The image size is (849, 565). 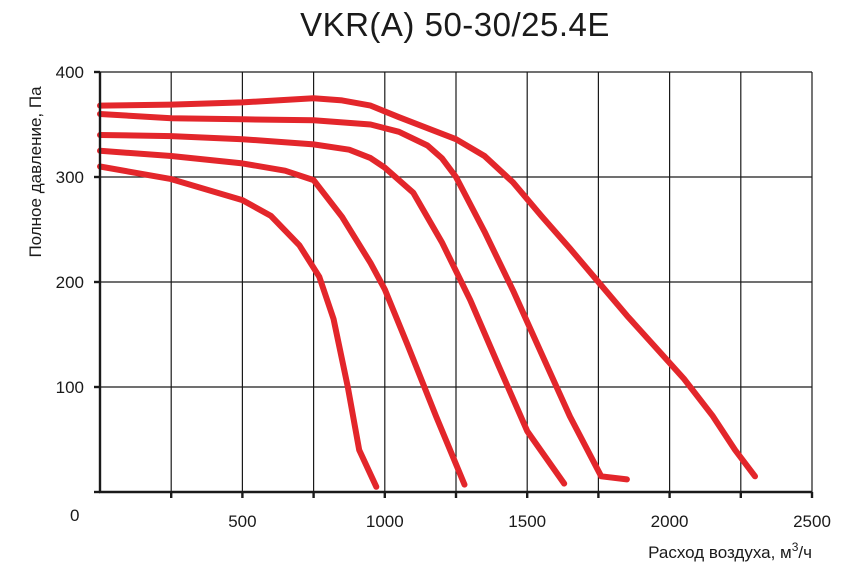 What do you see at coordinates (455, 24) in the screenshot?
I see `chart-title: VKR(A) 50-30/25.4E` at bounding box center [455, 24].